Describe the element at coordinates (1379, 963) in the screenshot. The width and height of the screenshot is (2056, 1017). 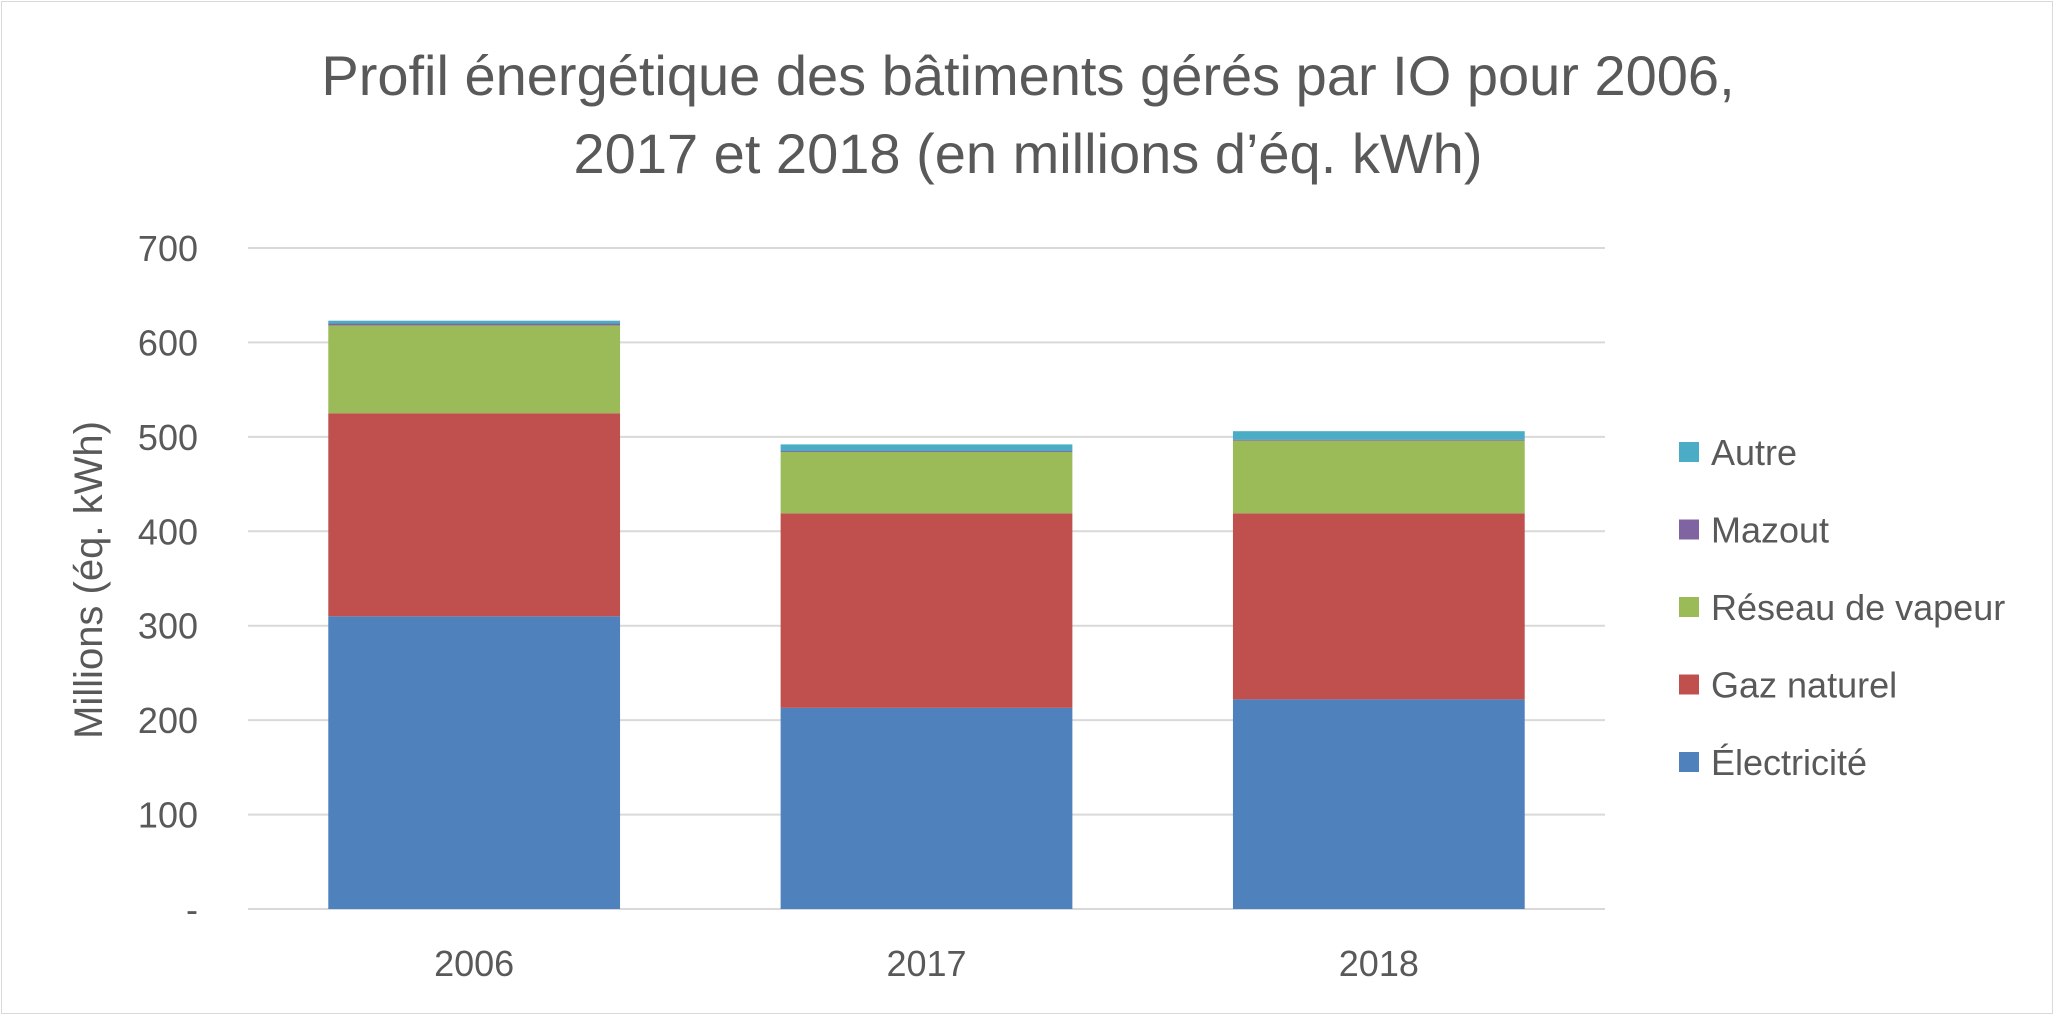
I see `x-tick-label: 2018` at that location.